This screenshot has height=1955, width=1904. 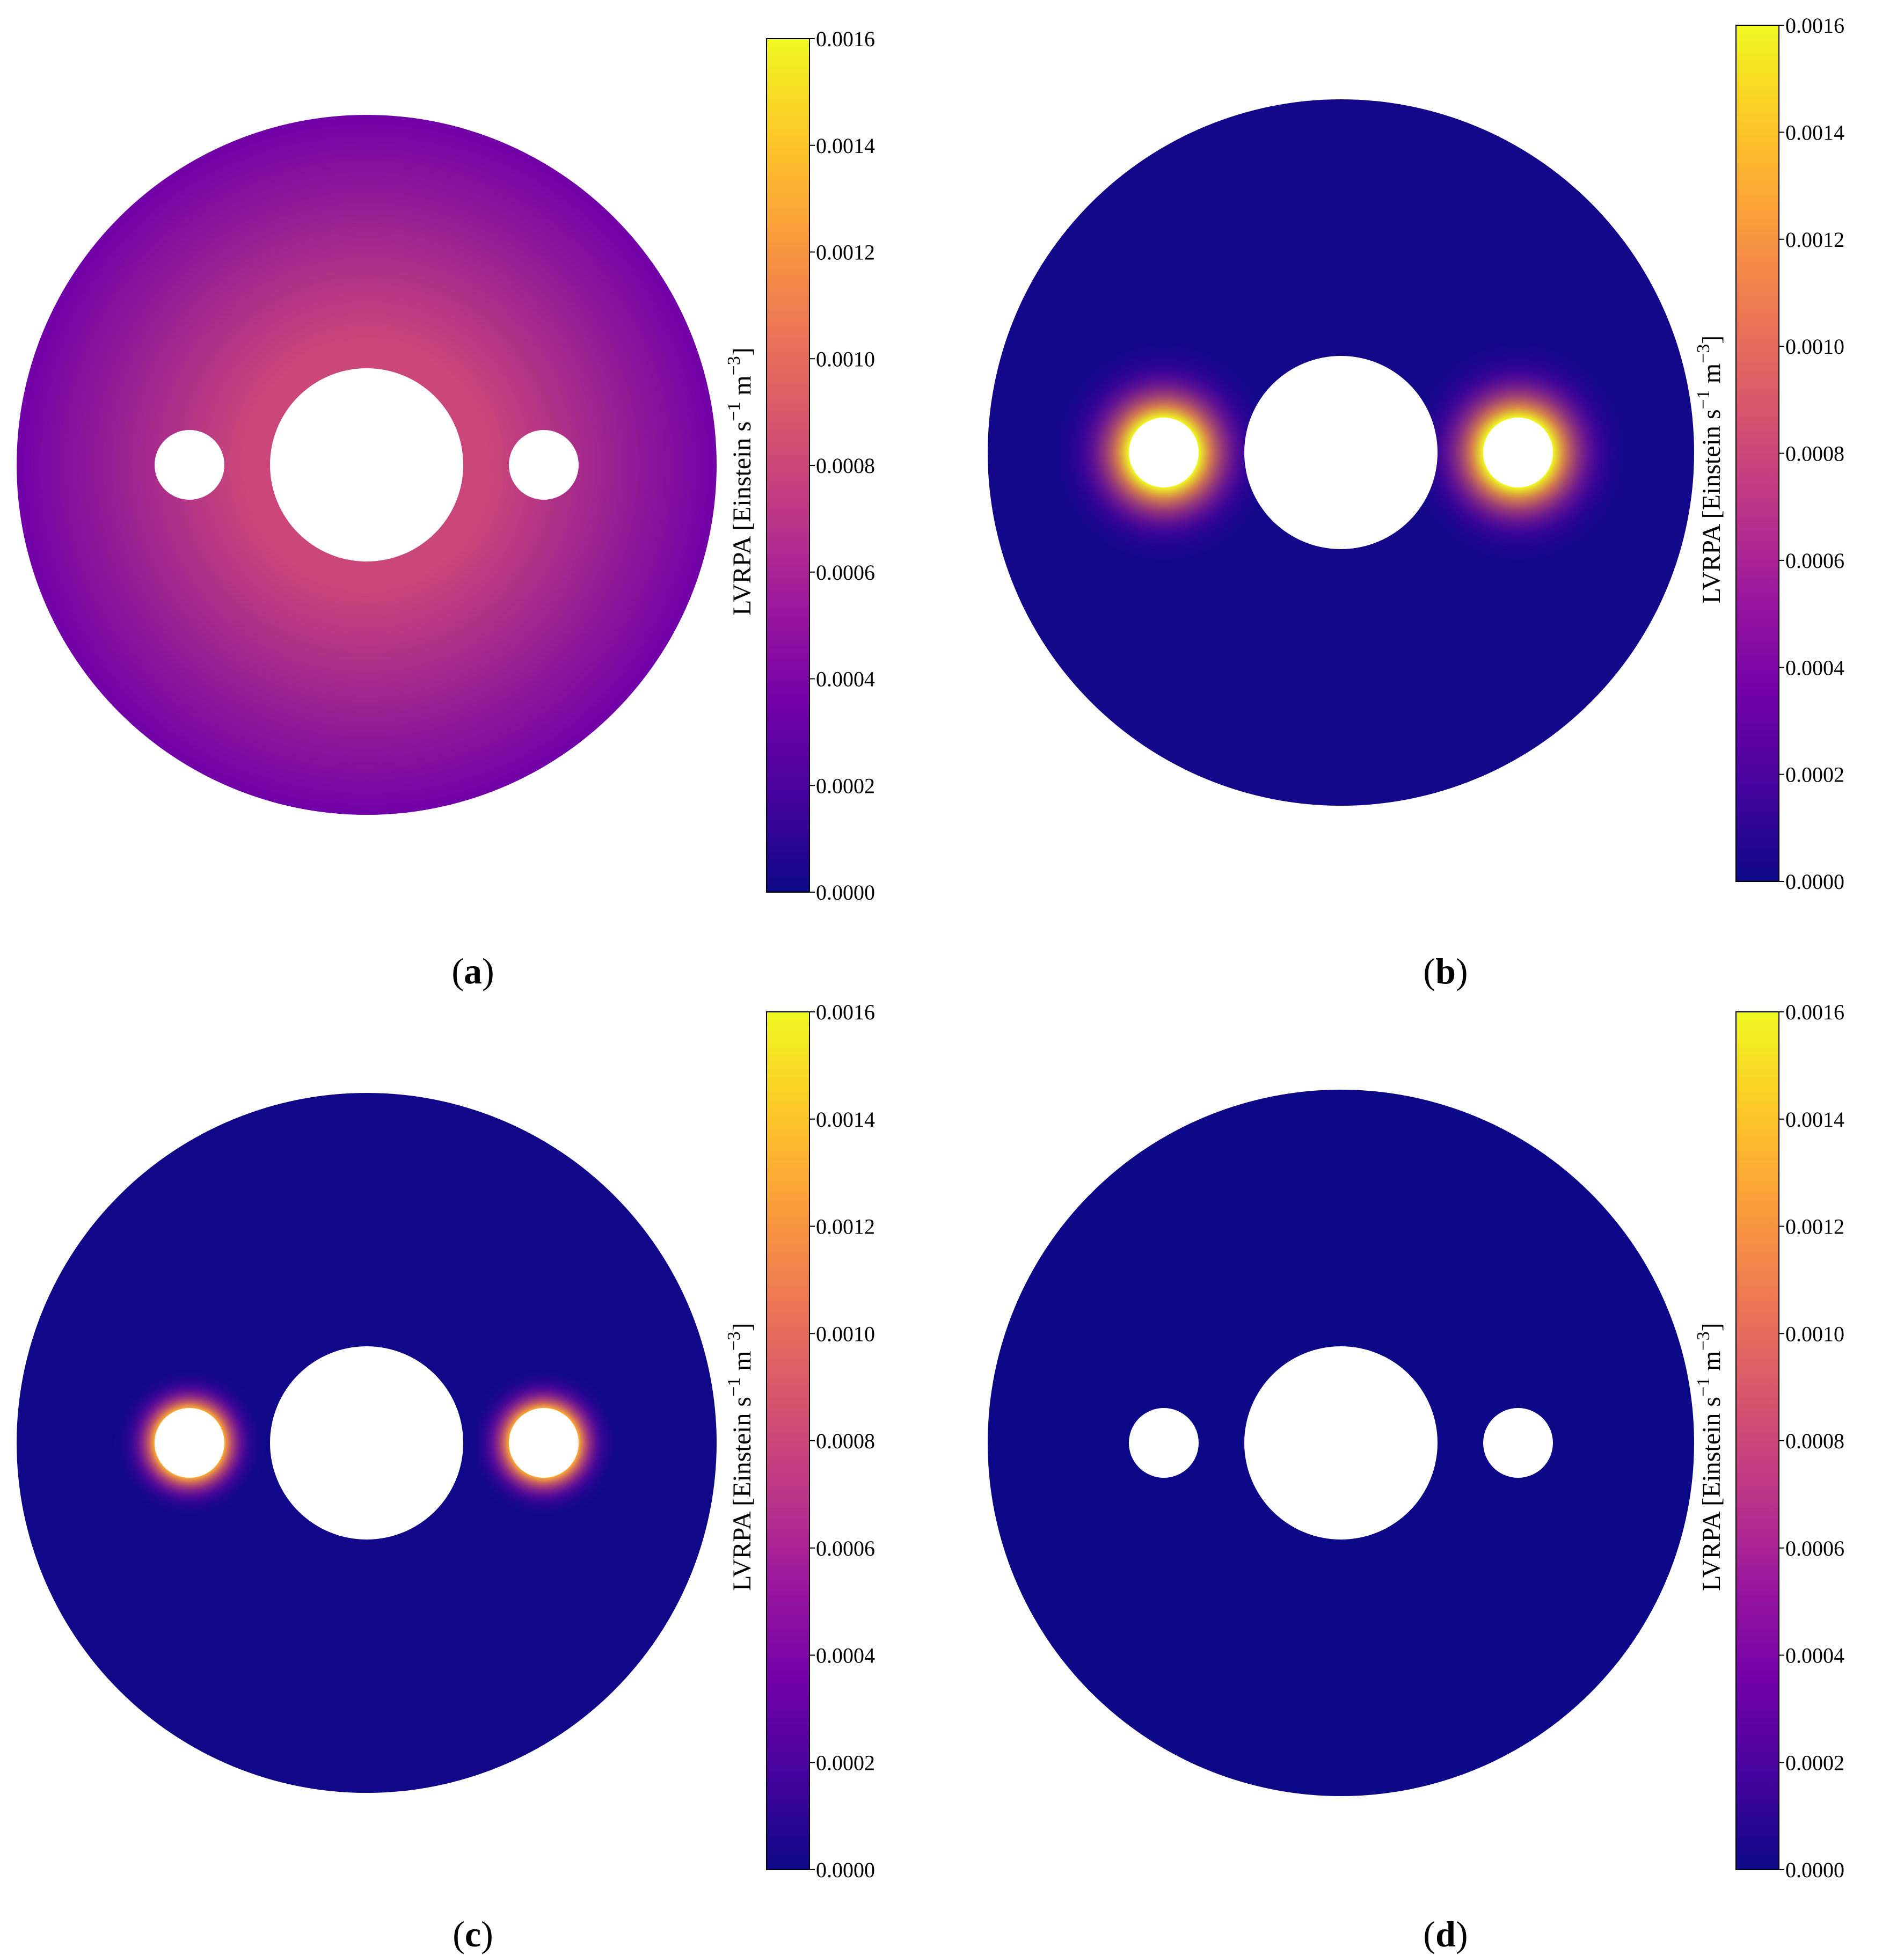 What do you see at coordinates (473, 971) in the screenshot?
I see `panel-caption: (a)` at bounding box center [473, 971].